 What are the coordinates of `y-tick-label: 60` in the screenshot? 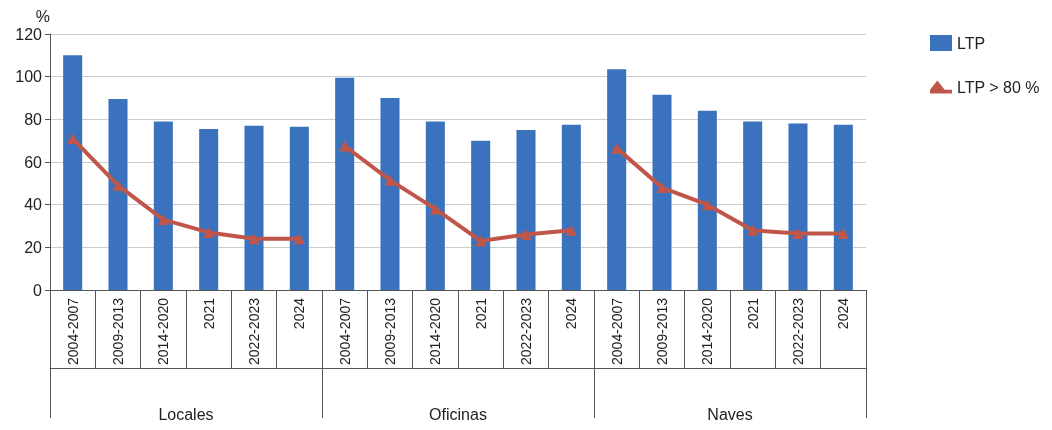 It's located at (33, 162).